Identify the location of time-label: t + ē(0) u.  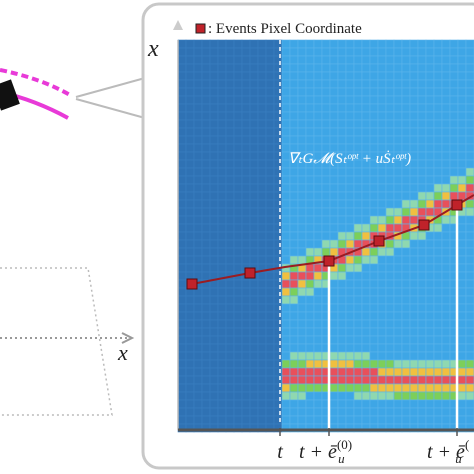
(325, 451).